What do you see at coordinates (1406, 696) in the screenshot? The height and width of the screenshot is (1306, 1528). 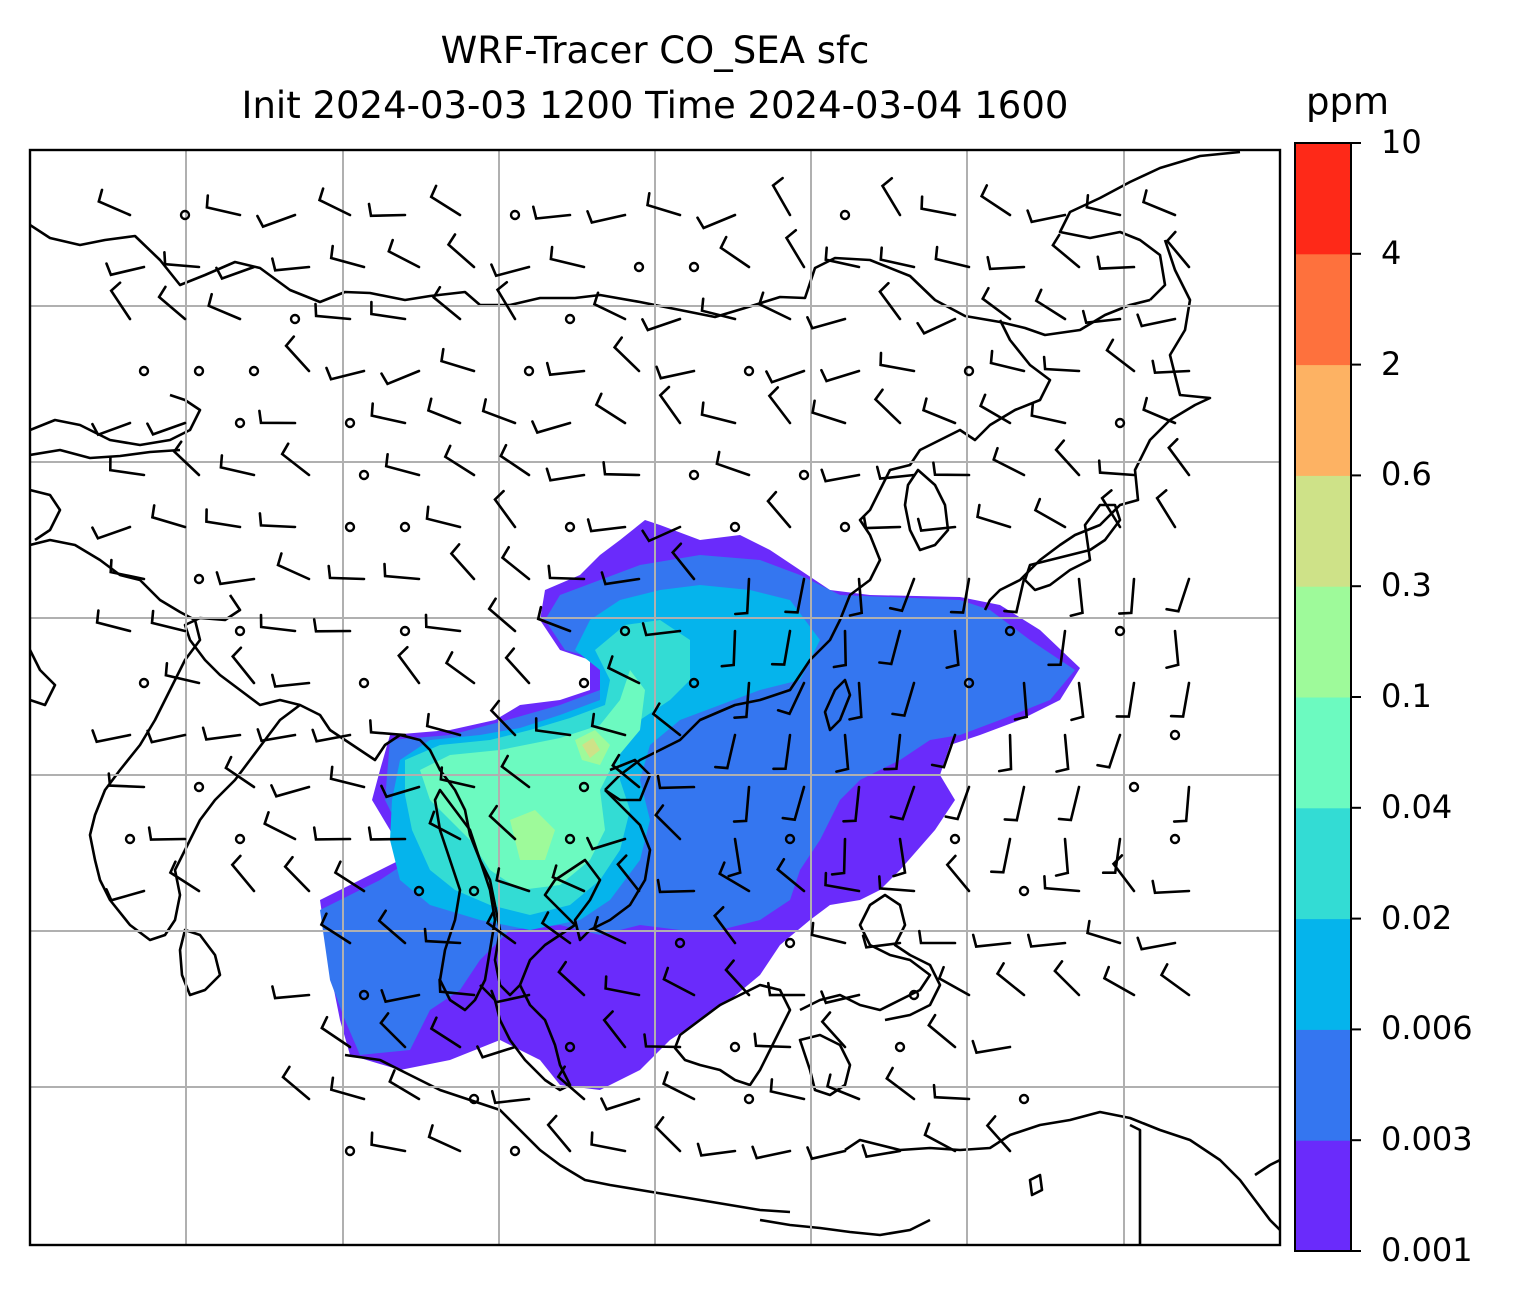 I see `colorbar-tick-label: 0.1` at bounding box center [1406, 696].